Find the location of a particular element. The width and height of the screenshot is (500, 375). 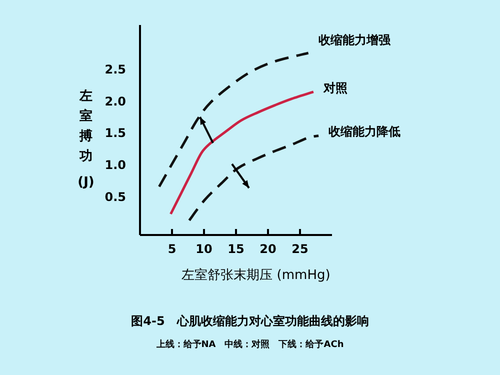

series-label: 收缩能力降低 is located at coordinates (364, 131).